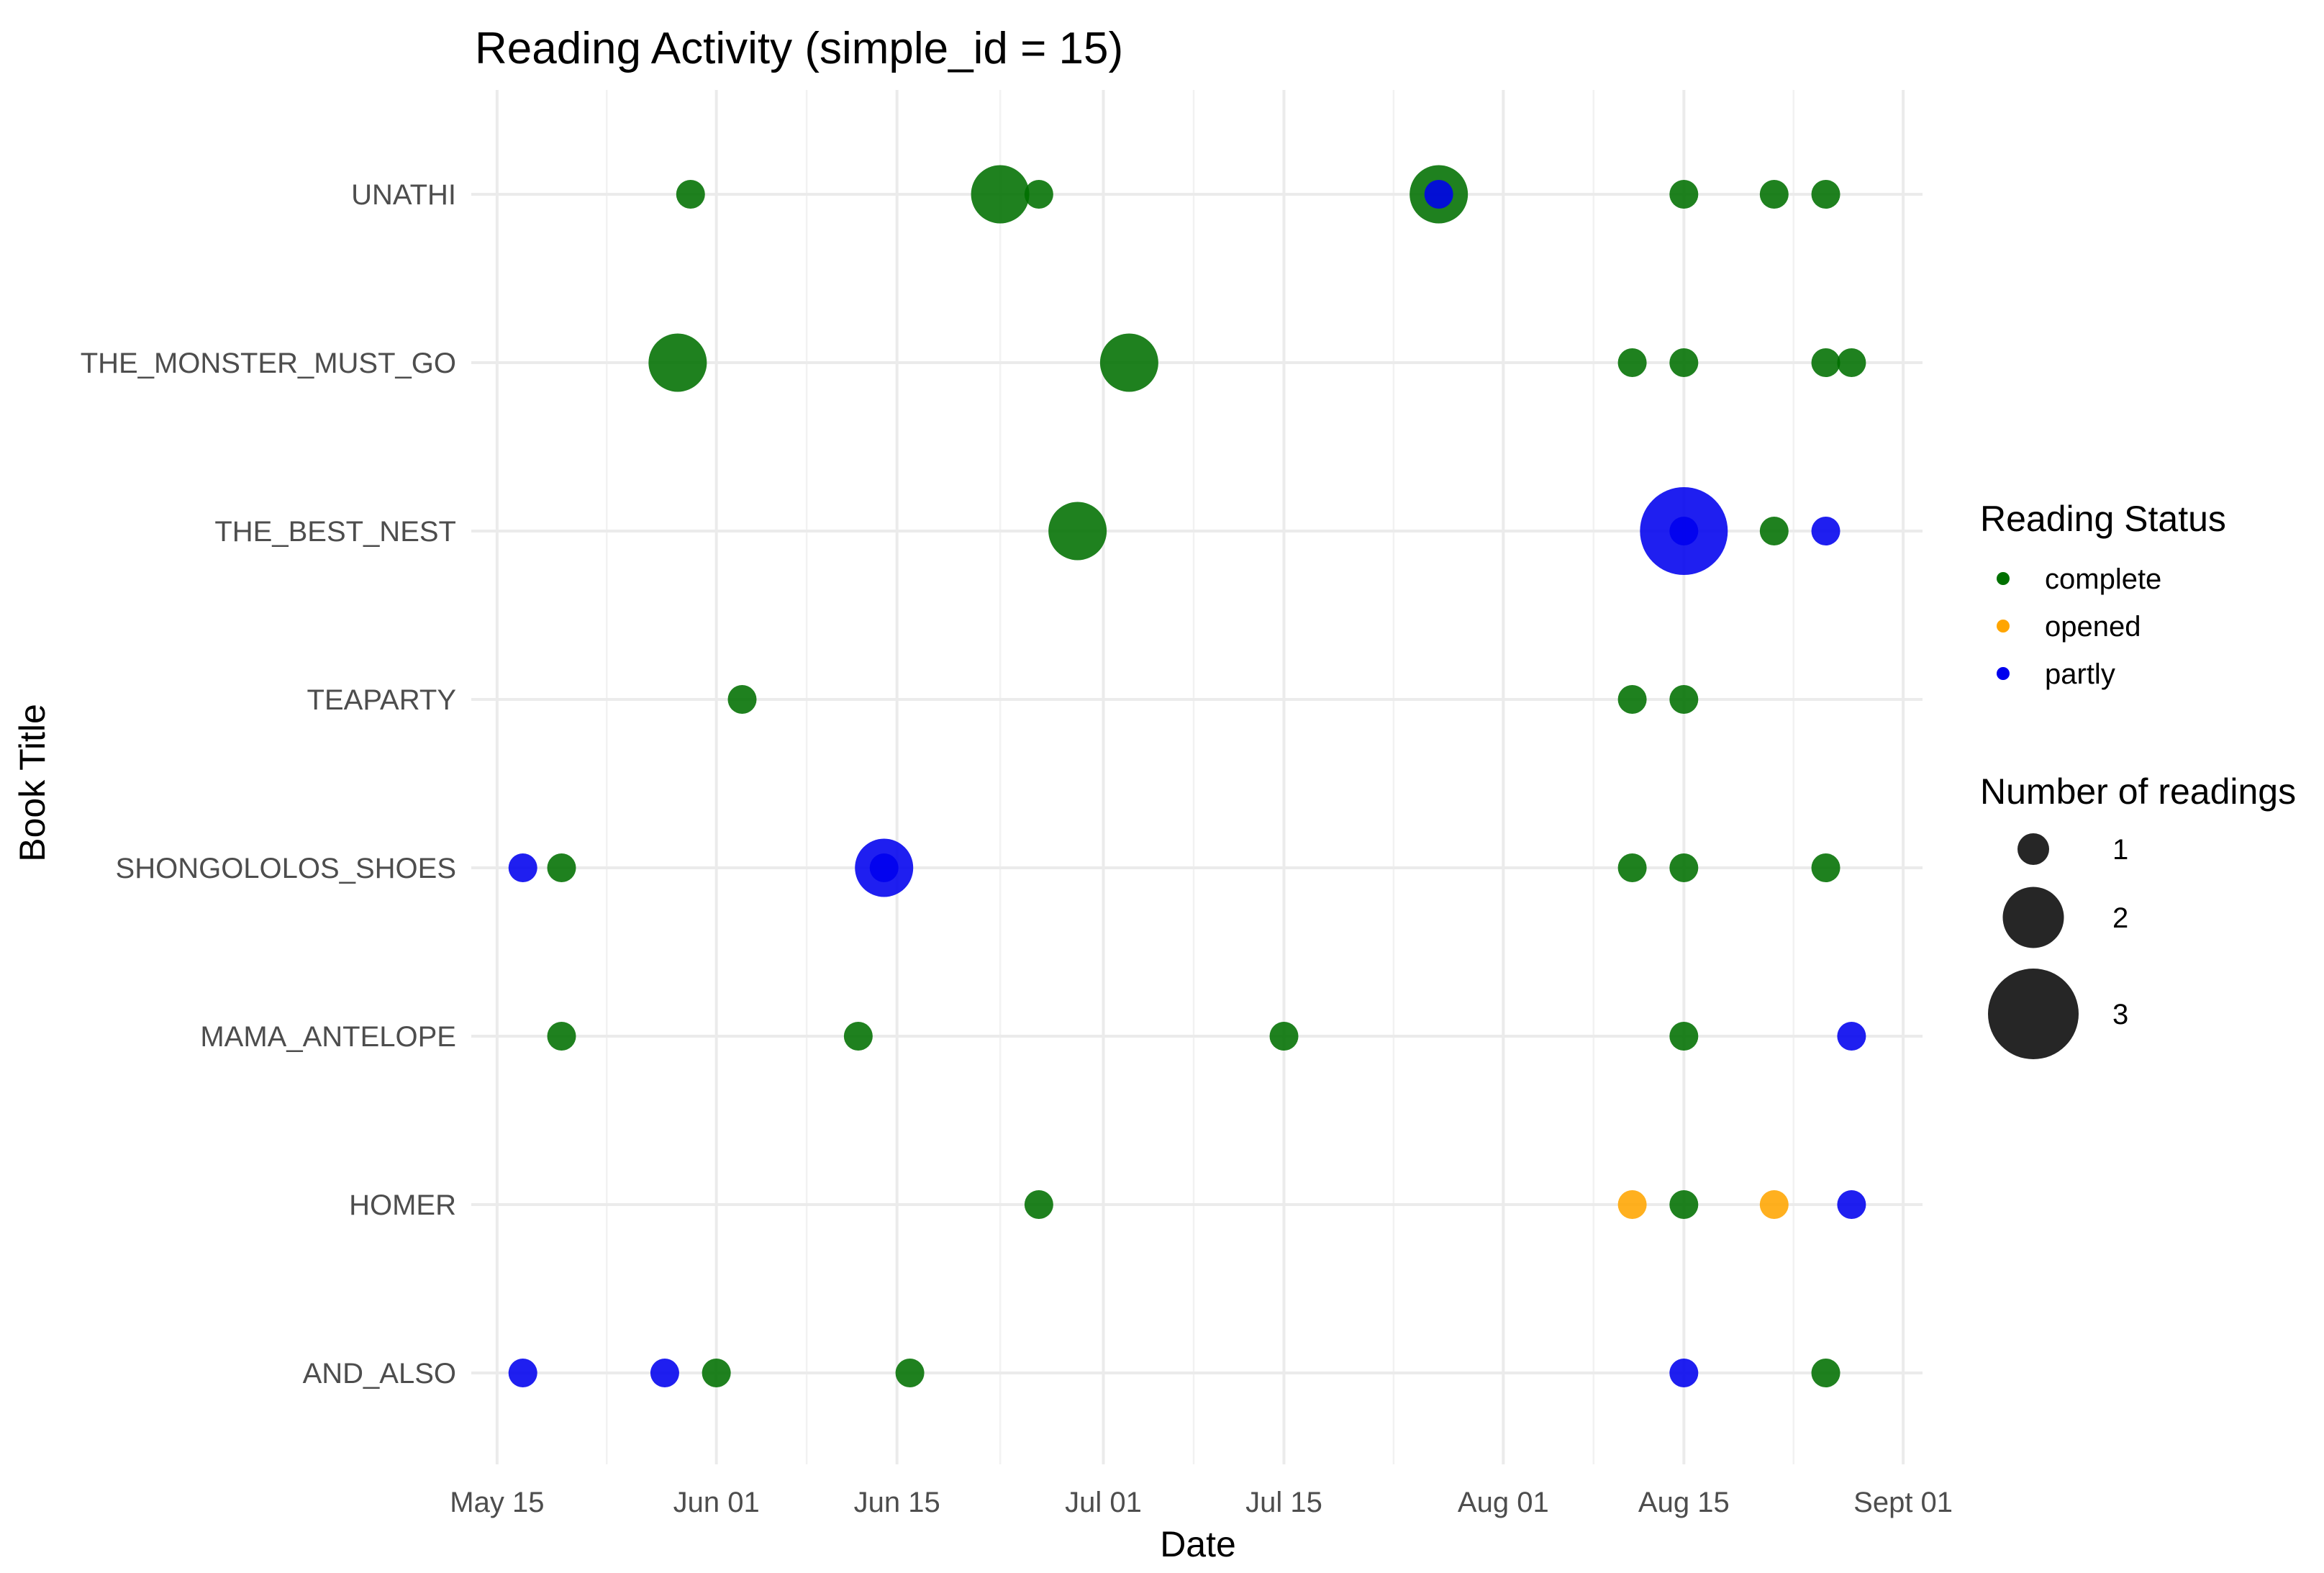  I want to click on legend-size-title: Number of readings, so click(2138, 791).